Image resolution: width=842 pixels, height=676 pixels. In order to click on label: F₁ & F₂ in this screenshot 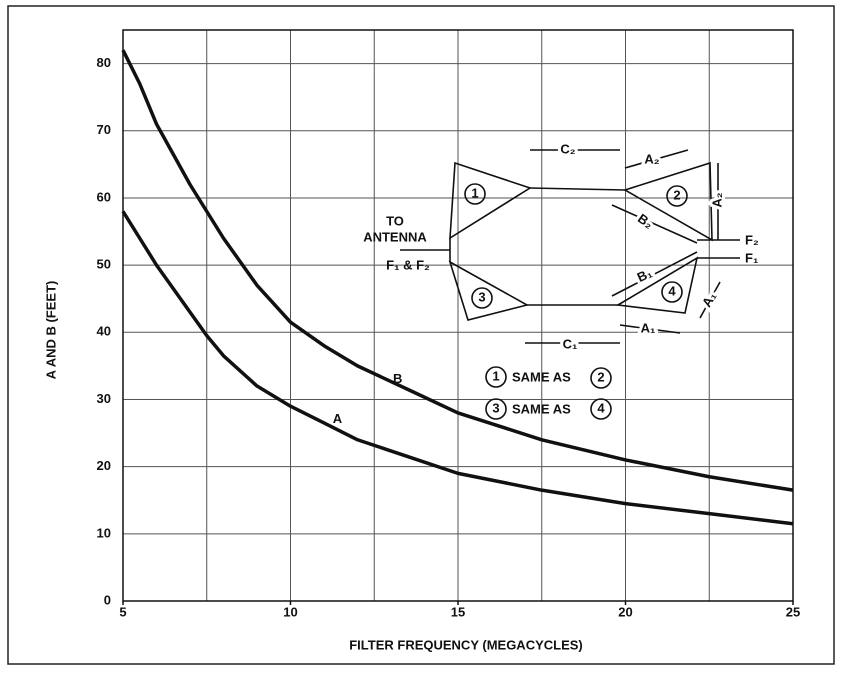, I will do `click(408, 264)`.